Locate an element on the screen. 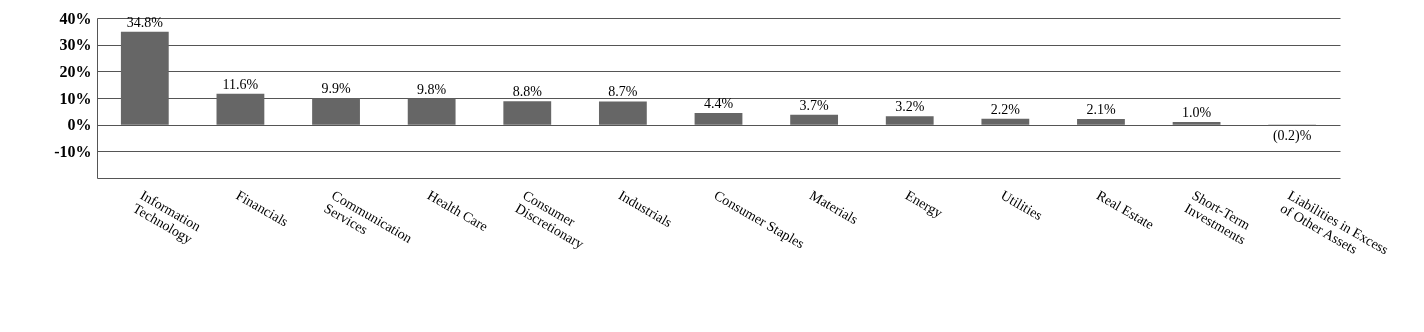 The width and height of the screenshot is (1424, 332). y-tick-label: 10% is located at coordinates (75, 98).